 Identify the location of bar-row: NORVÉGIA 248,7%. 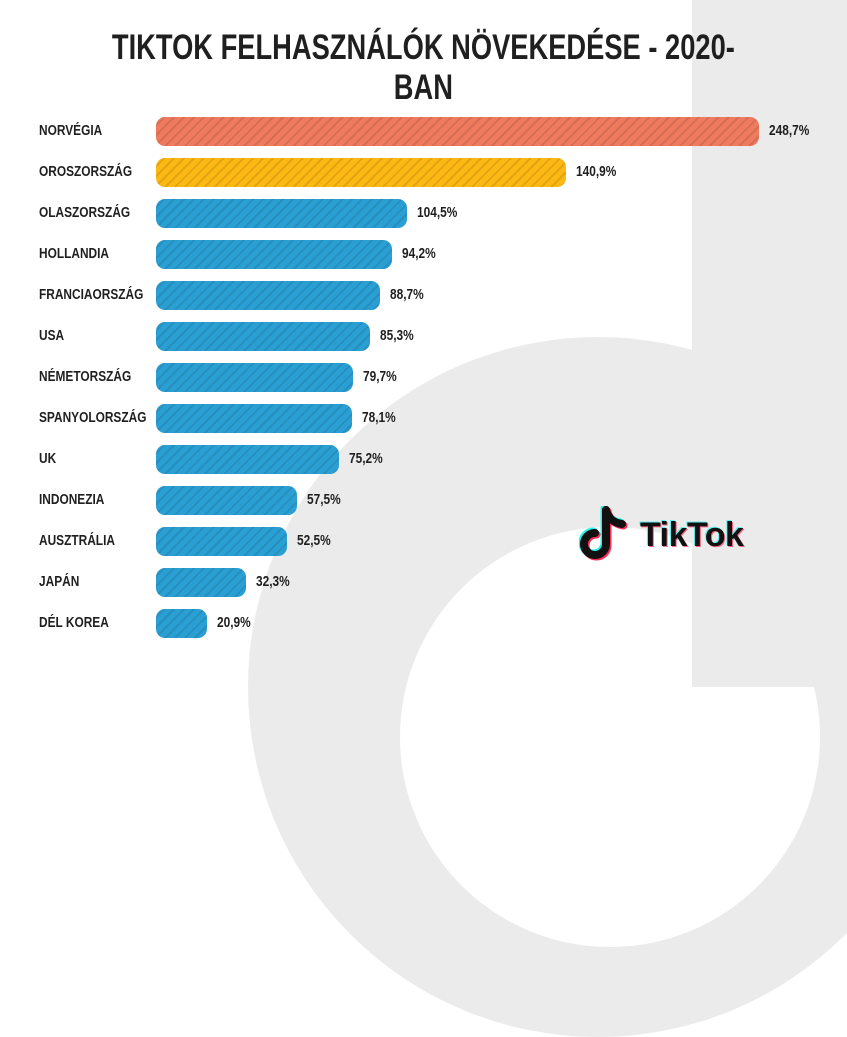
(423, 131).